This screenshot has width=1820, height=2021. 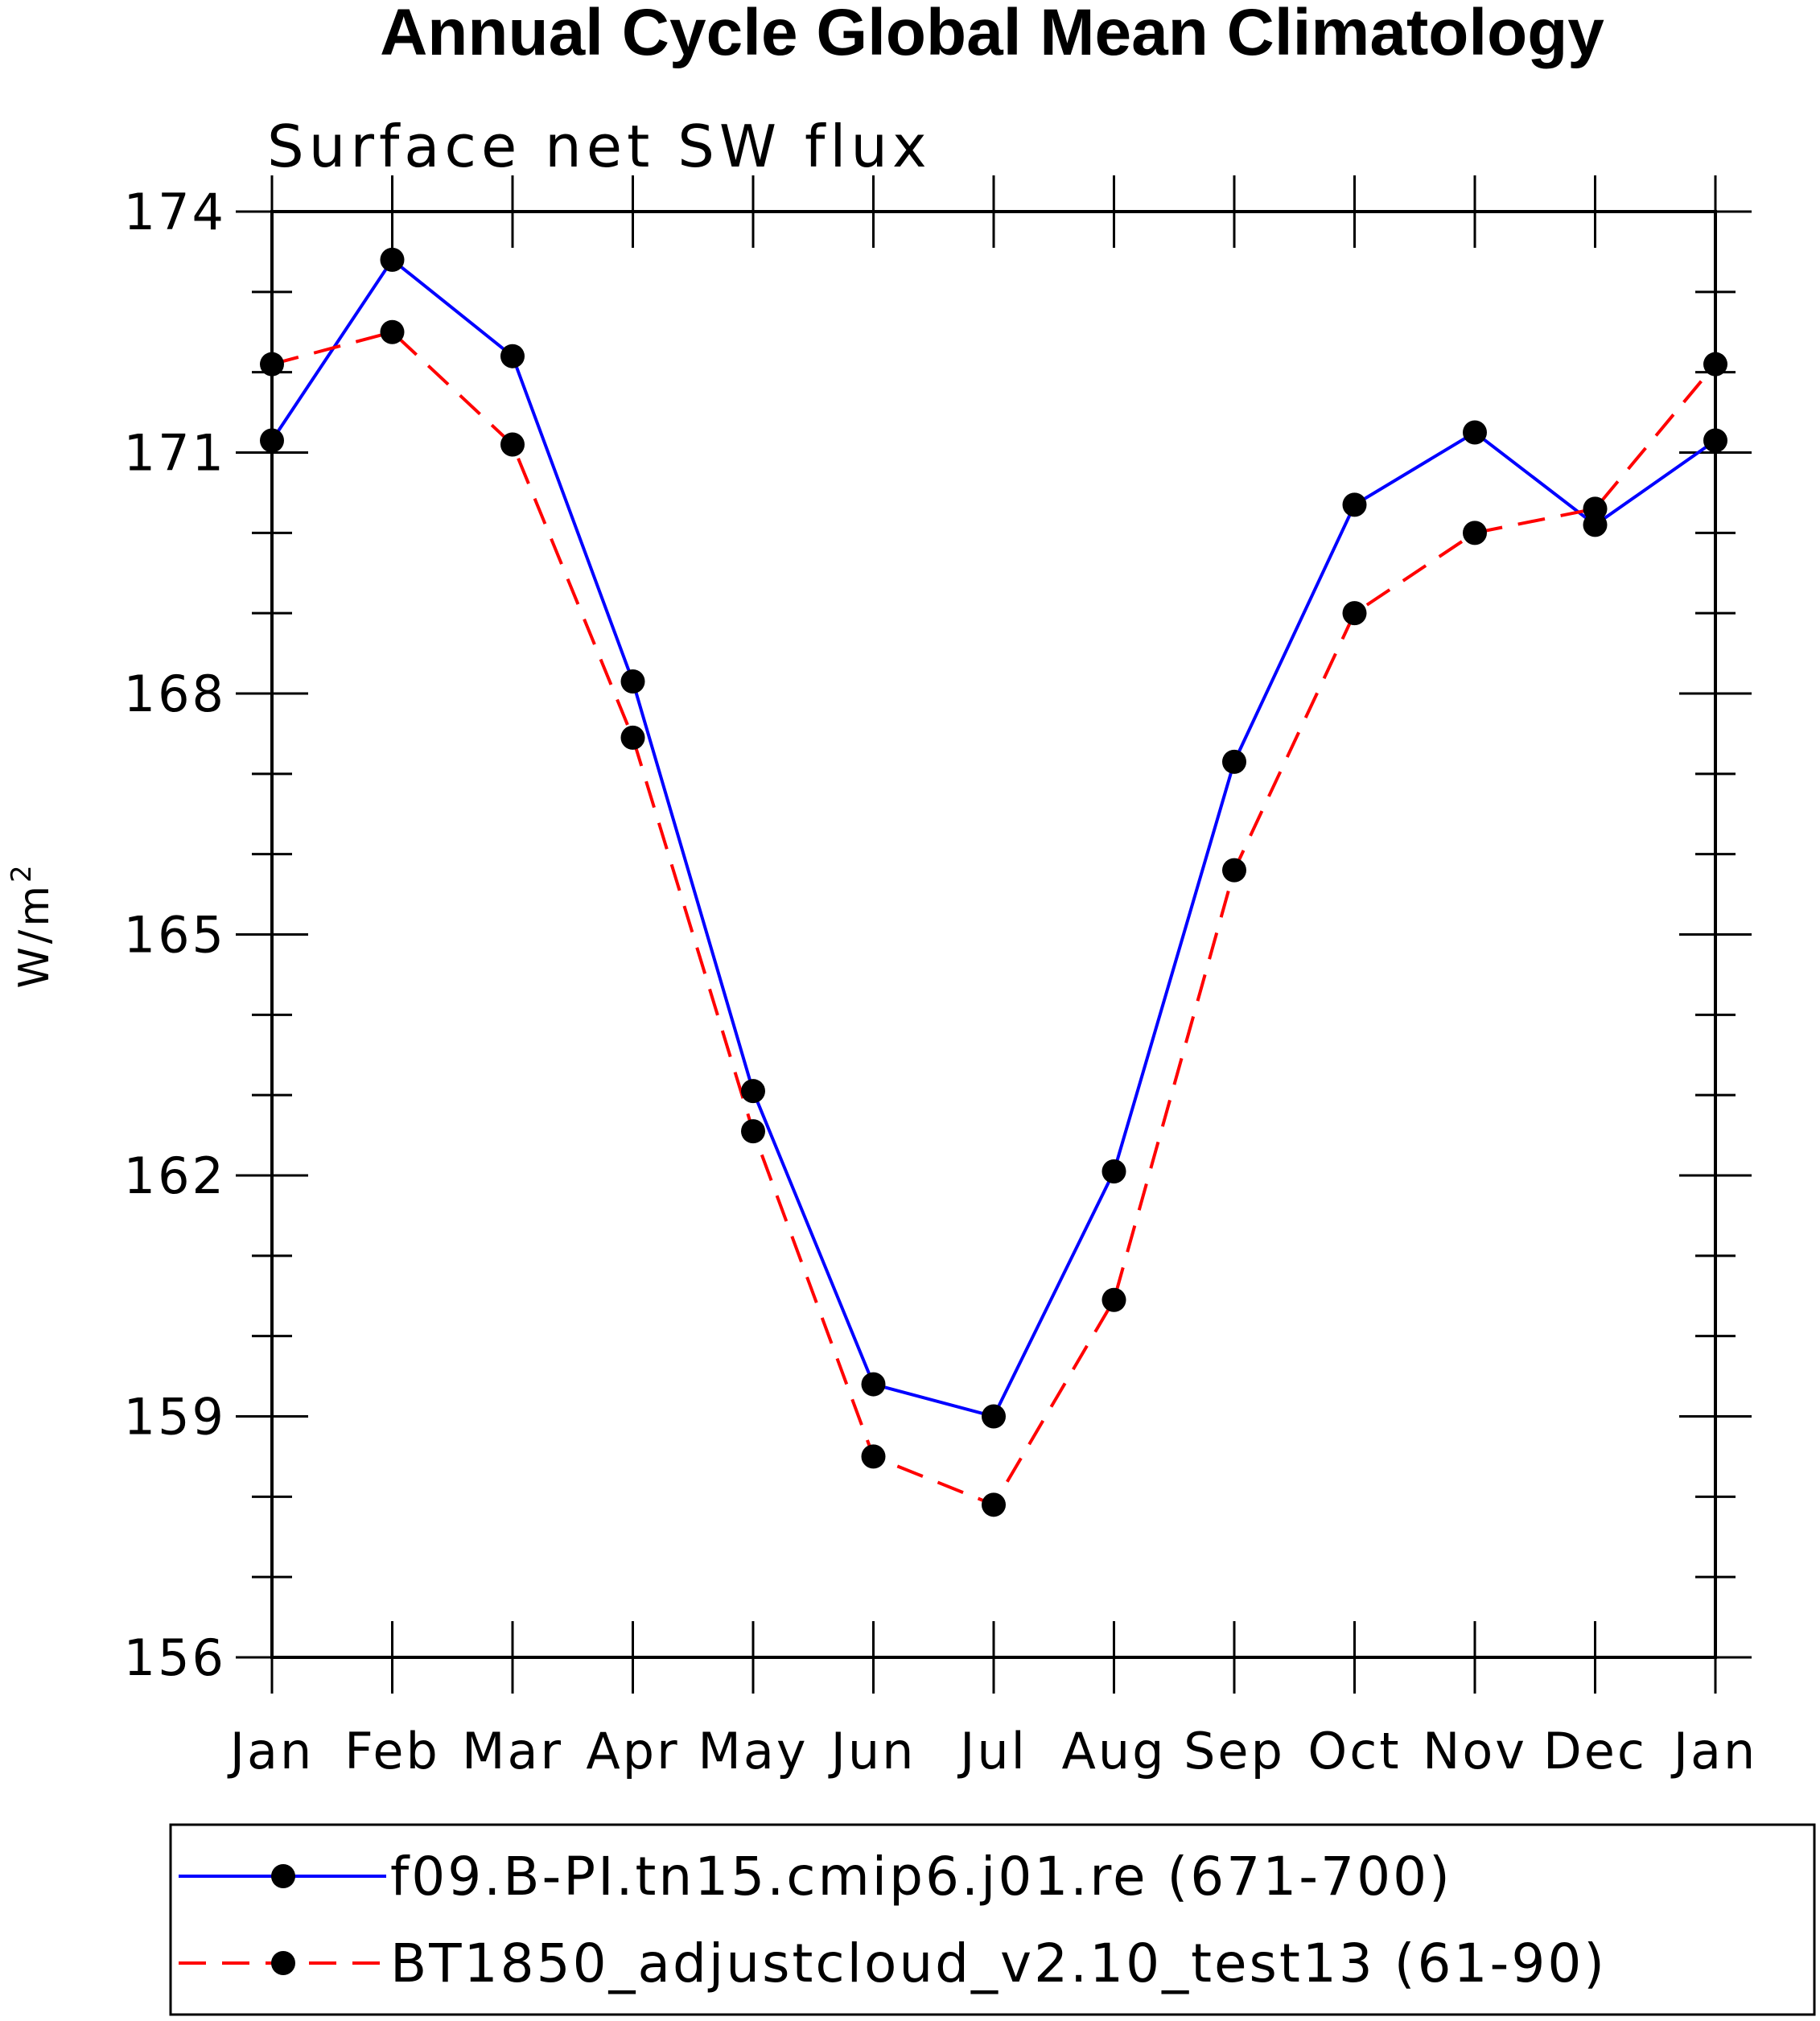 I want to click on y-axis-label-text: W/m, so click(x=34, y=936).